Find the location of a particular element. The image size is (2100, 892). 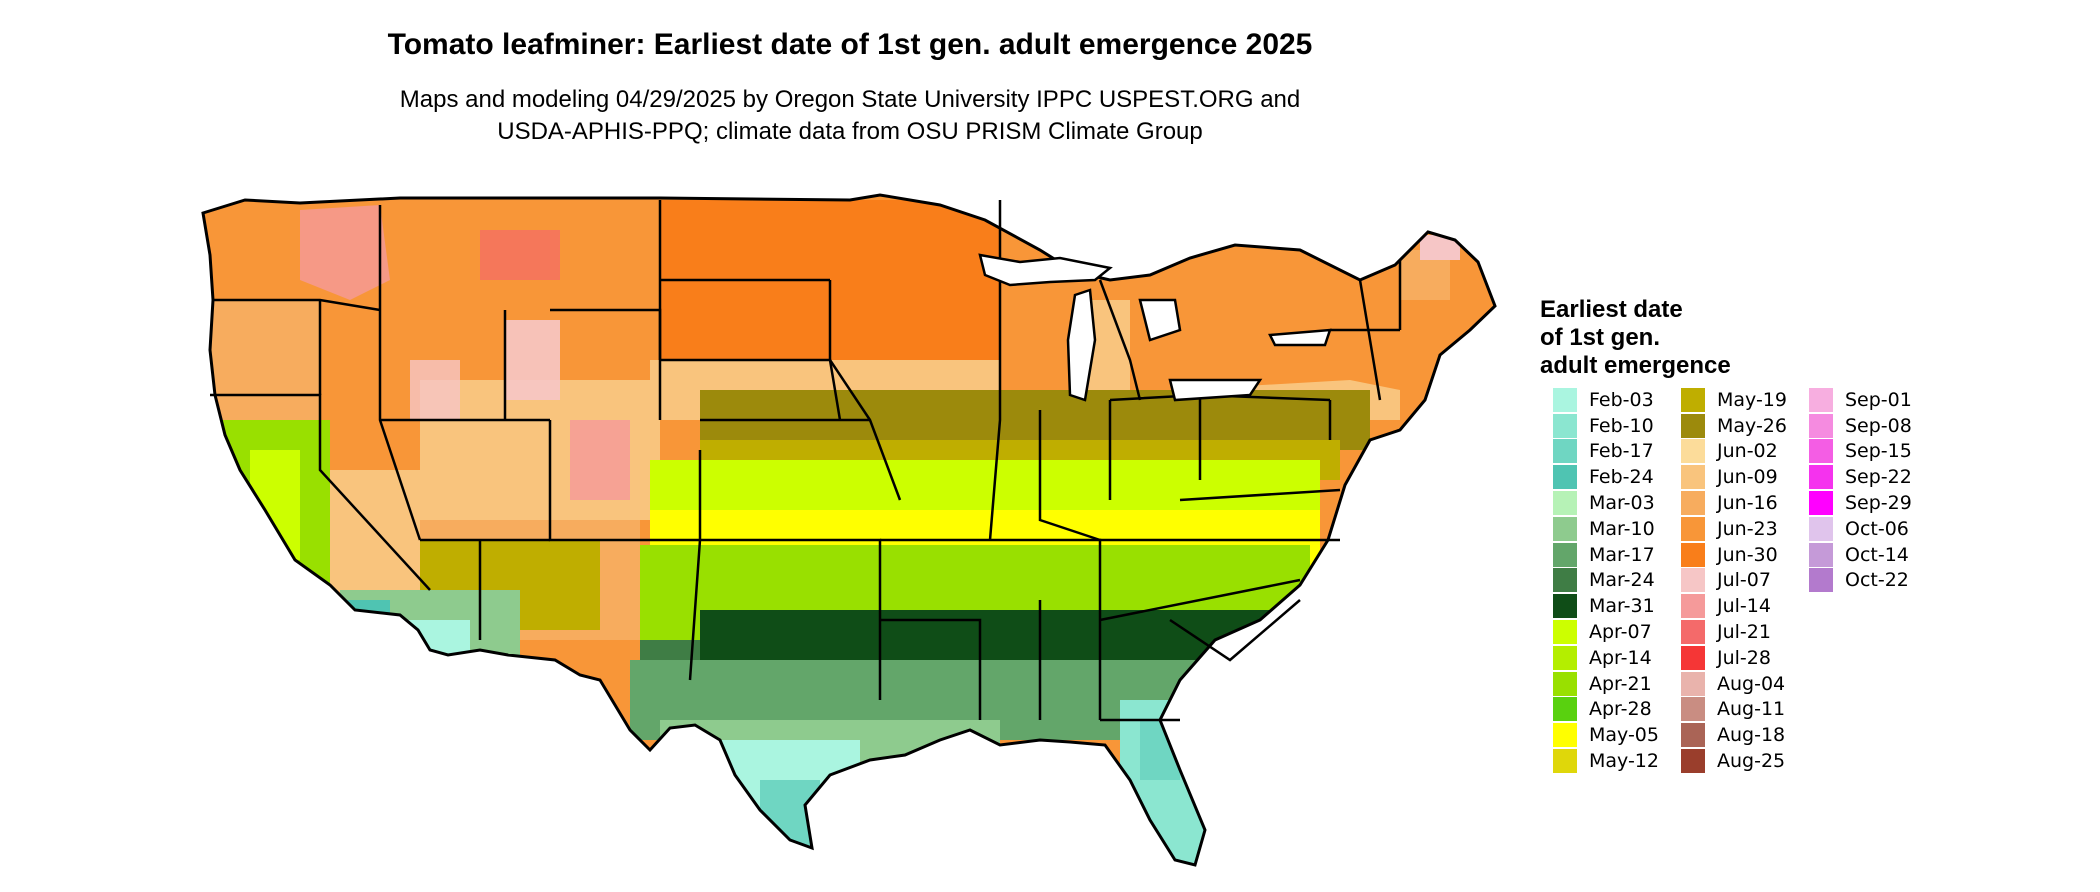

legend-item: Sep-22 is located at coordinates (1860, 477).